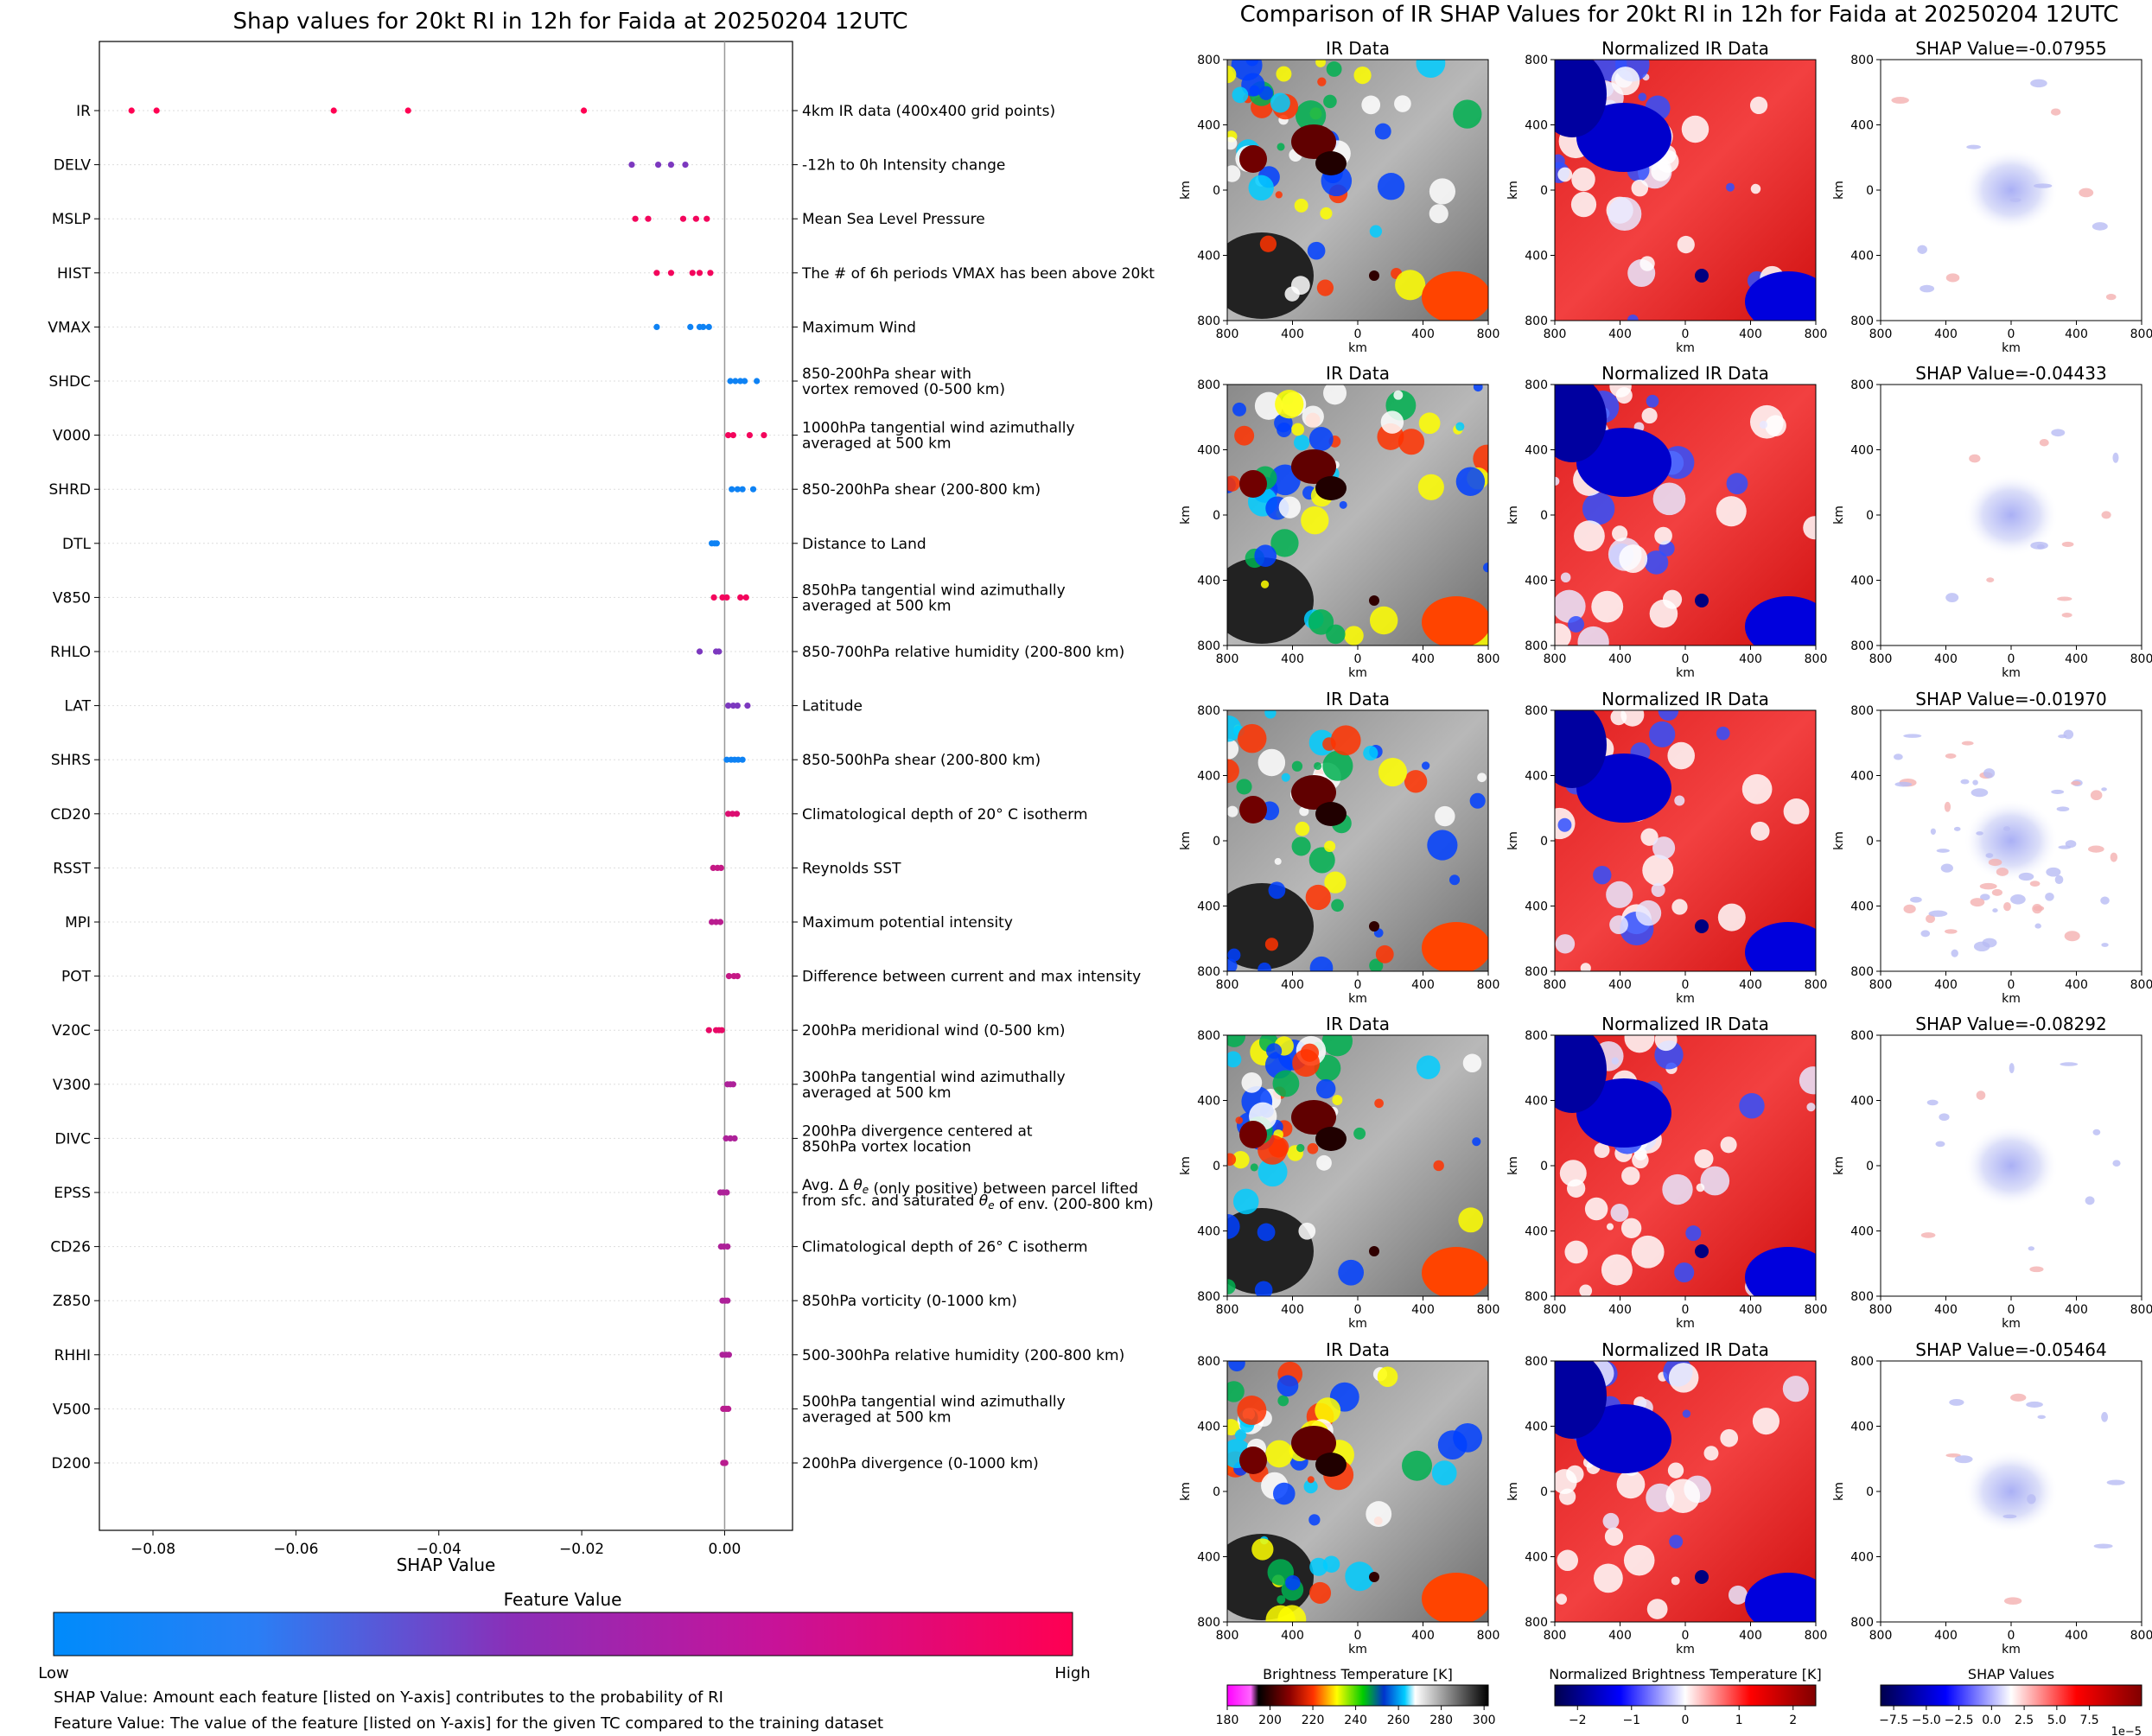 This screenshot has width=2152, height=1736. What do you see at coordinates (2010, 699) in the screenshot?
I see `panel-title: SHAP Value=-0.01970` at bounding box center [2010, 699].